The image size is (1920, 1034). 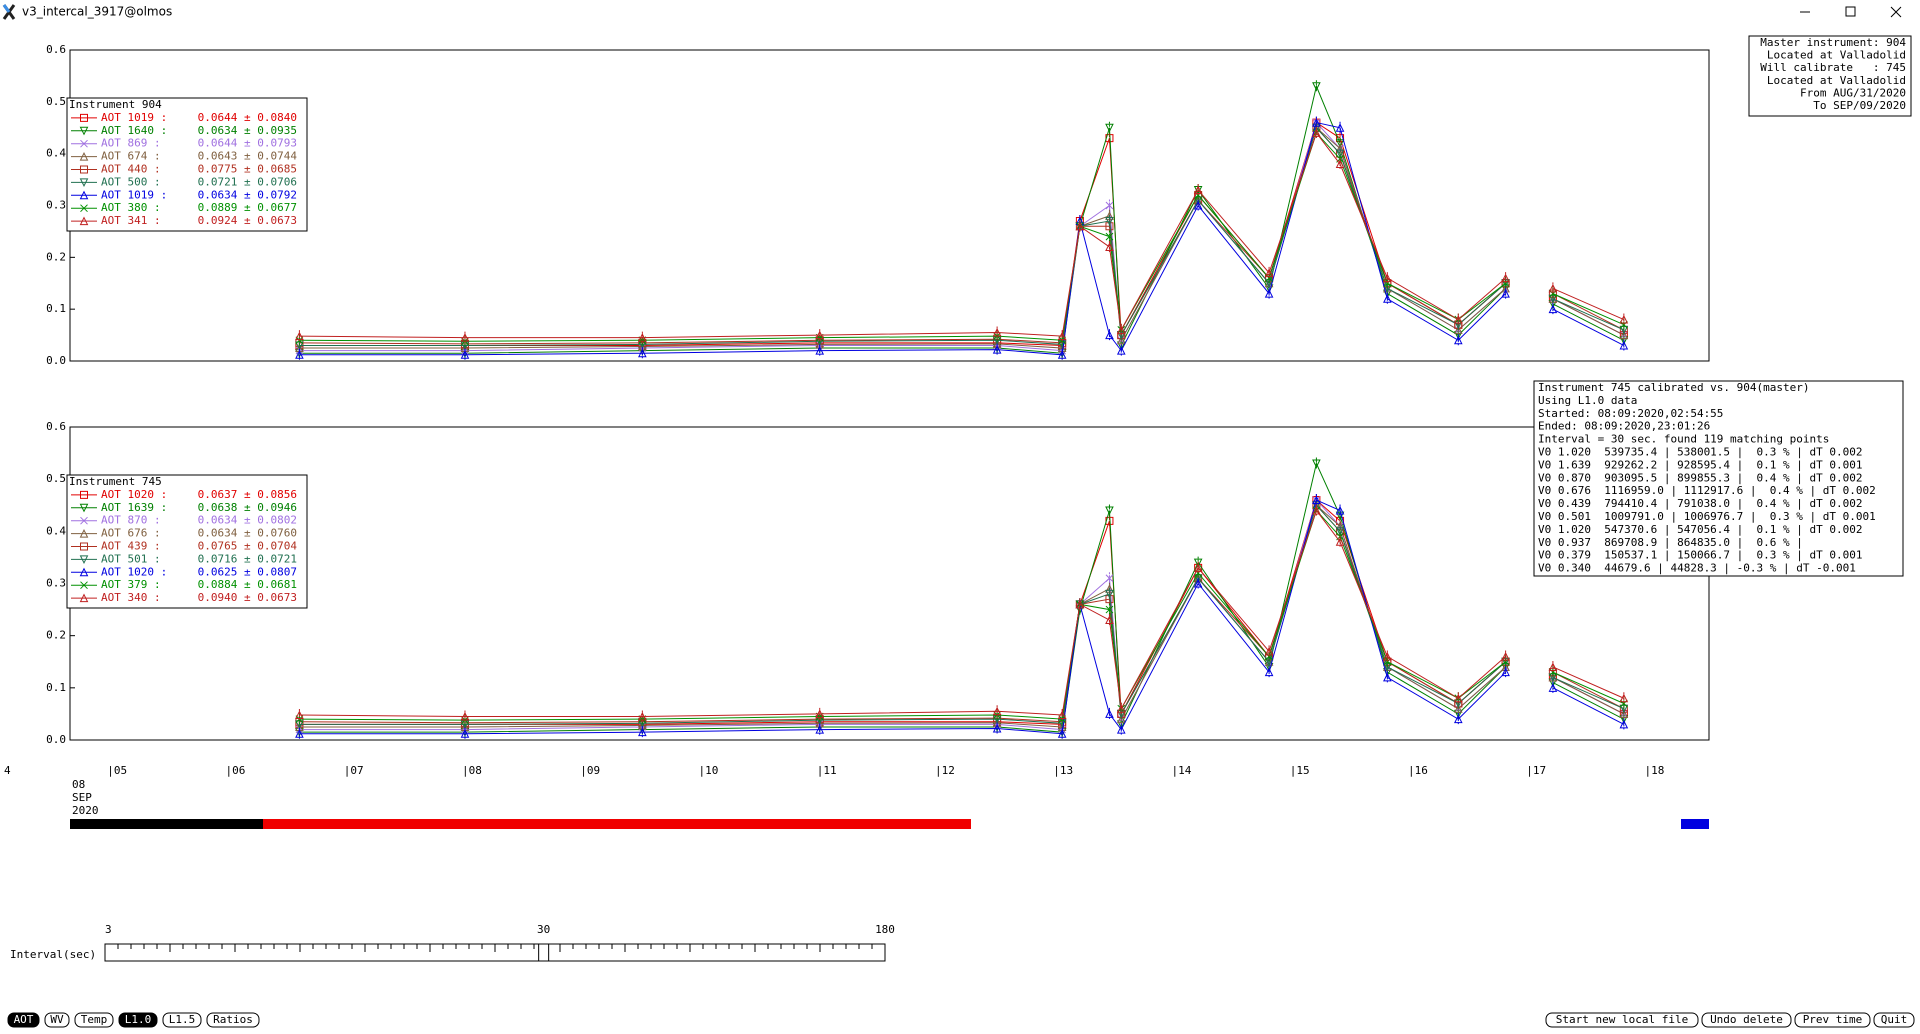 I want to click on toggle-button-label: L1.0, so click(x=138, y=1019).